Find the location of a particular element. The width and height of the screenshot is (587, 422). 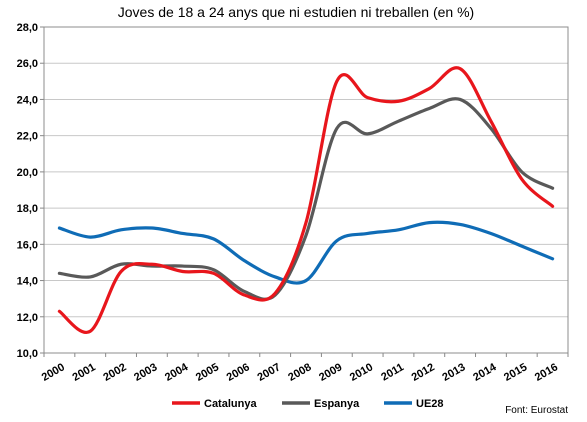

y-tick-label: 18,0 is located at coordinates (27, 209).